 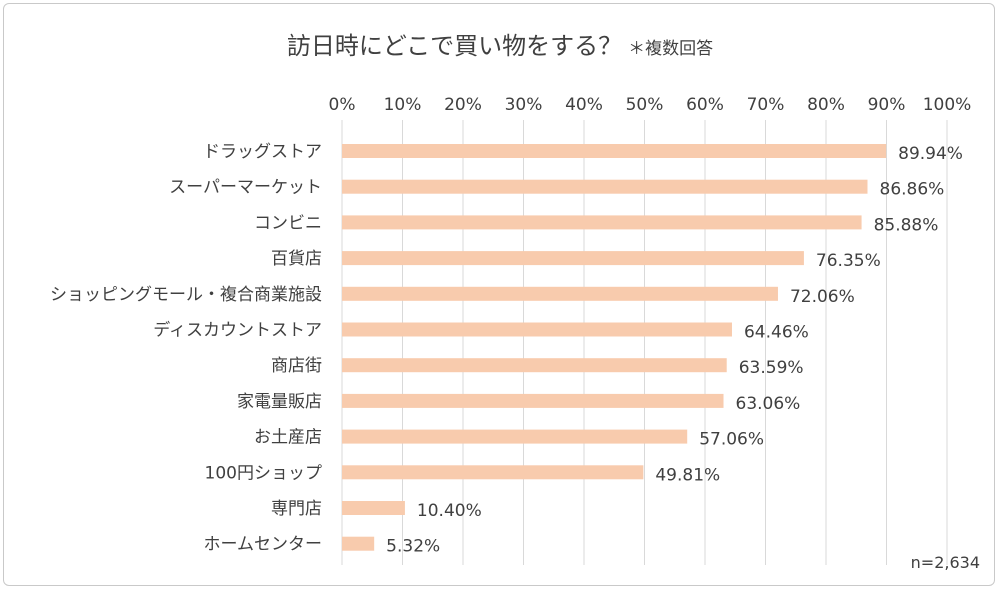 What do you see at coordinates (296, 509) in the screenshot?
I see `category-label: 専門店` at bounding box center [296, 509].